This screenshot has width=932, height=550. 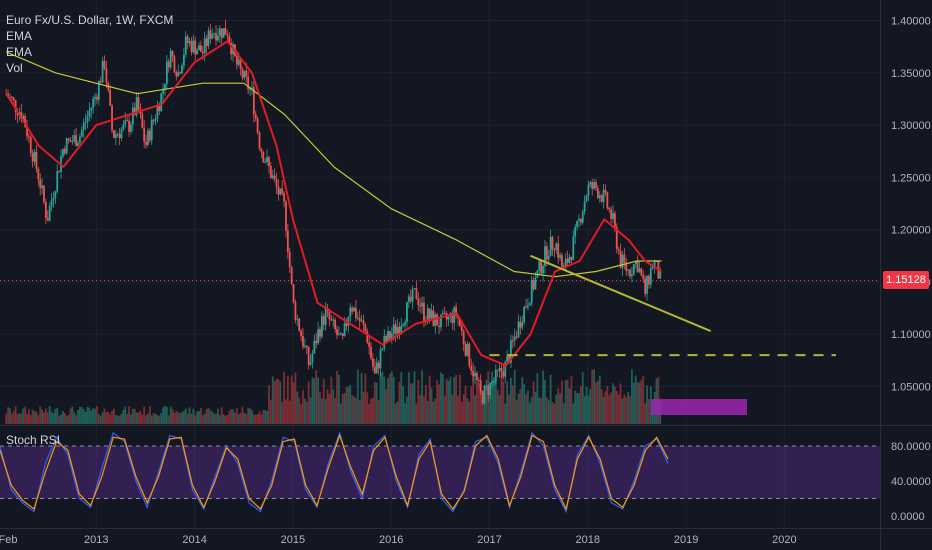 What do you see at coordinates (911, 388) in the screenshot?
I see `price-tick-label: 1.05000` at bounding box center [911, 388].